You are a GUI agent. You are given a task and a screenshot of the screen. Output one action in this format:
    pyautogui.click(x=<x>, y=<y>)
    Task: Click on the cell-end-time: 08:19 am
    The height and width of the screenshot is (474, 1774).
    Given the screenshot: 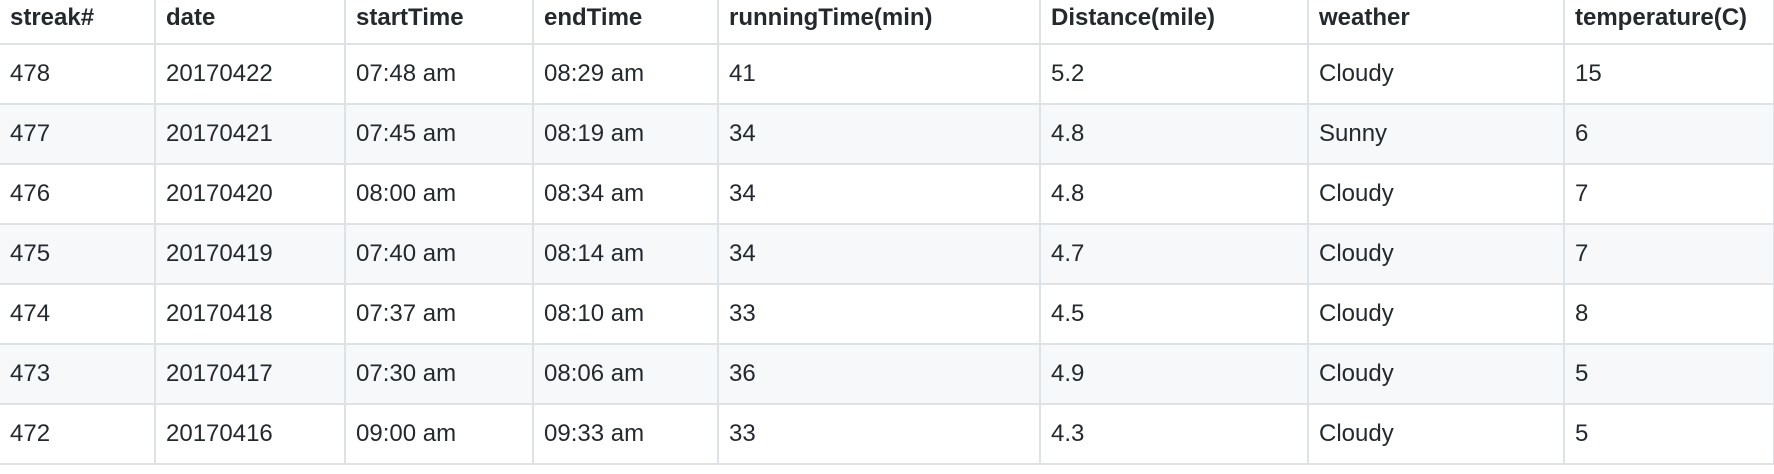 What is the action you would take?
    pyautogui.click(x=625, y=134)
    